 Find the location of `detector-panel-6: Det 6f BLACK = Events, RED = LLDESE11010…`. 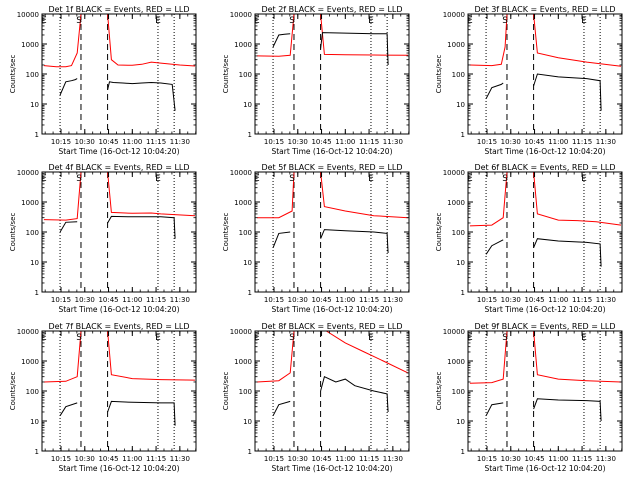

detector-panel-6: Det 6f BLACK = Events, RED = LLDESE11010… is located at coordinates (529, 238).